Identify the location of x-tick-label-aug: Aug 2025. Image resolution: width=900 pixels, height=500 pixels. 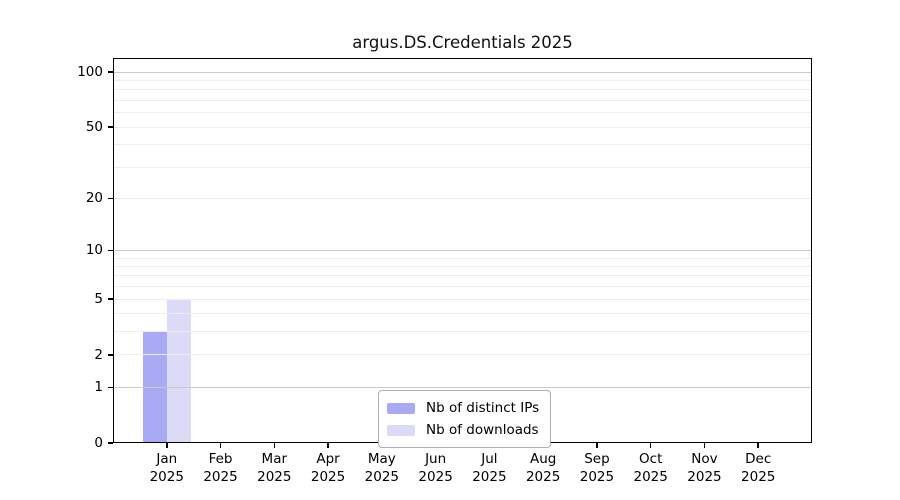
(543, 468).